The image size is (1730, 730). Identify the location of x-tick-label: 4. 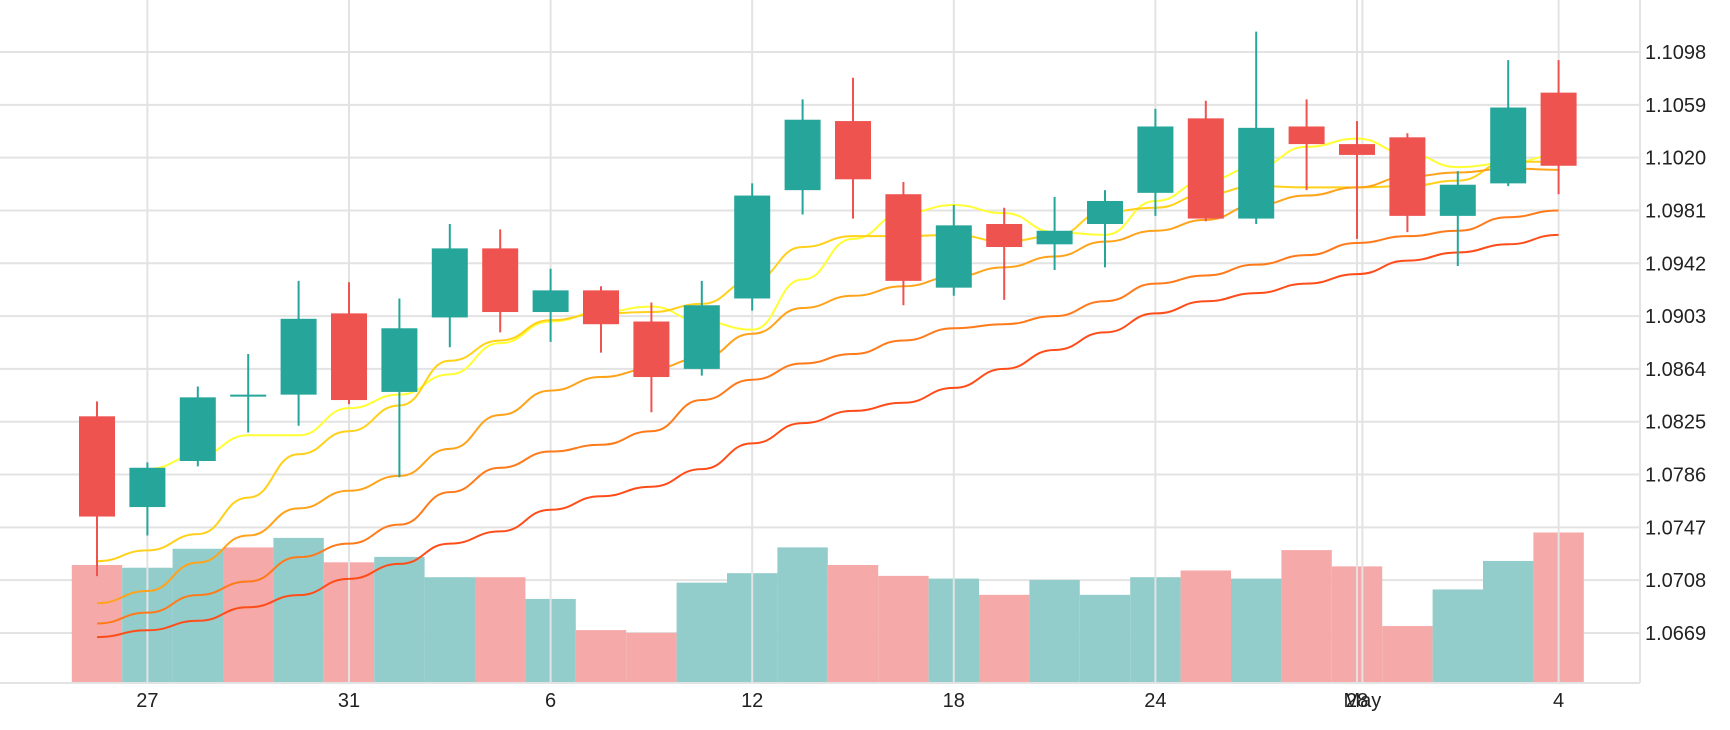
(1558, 701).